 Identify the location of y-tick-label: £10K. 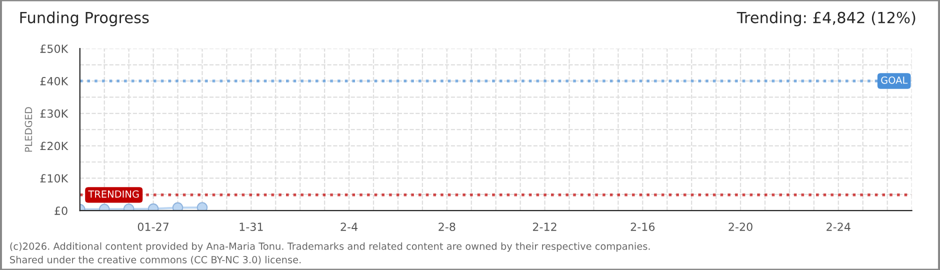
(54, 178).